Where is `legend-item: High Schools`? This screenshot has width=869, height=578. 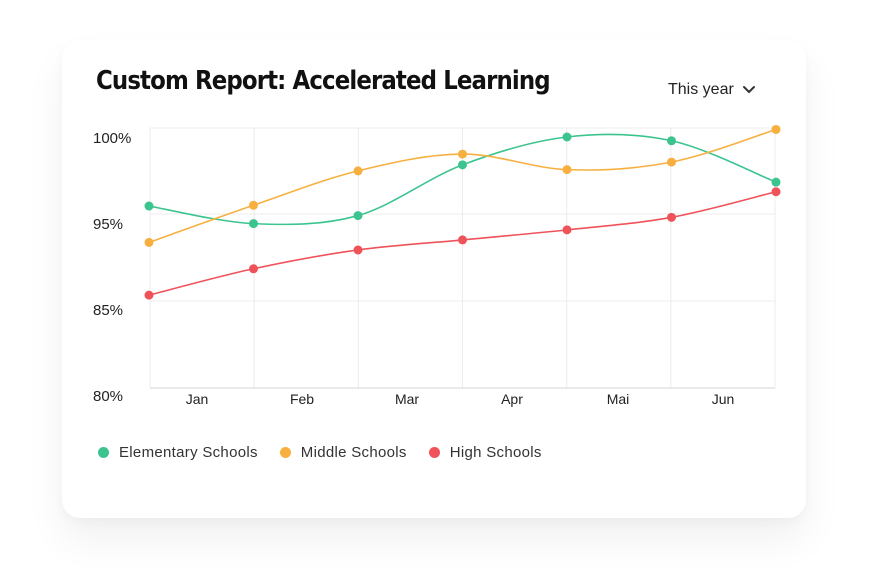 legend-item: High Schools is located at coordinates (485, 452).